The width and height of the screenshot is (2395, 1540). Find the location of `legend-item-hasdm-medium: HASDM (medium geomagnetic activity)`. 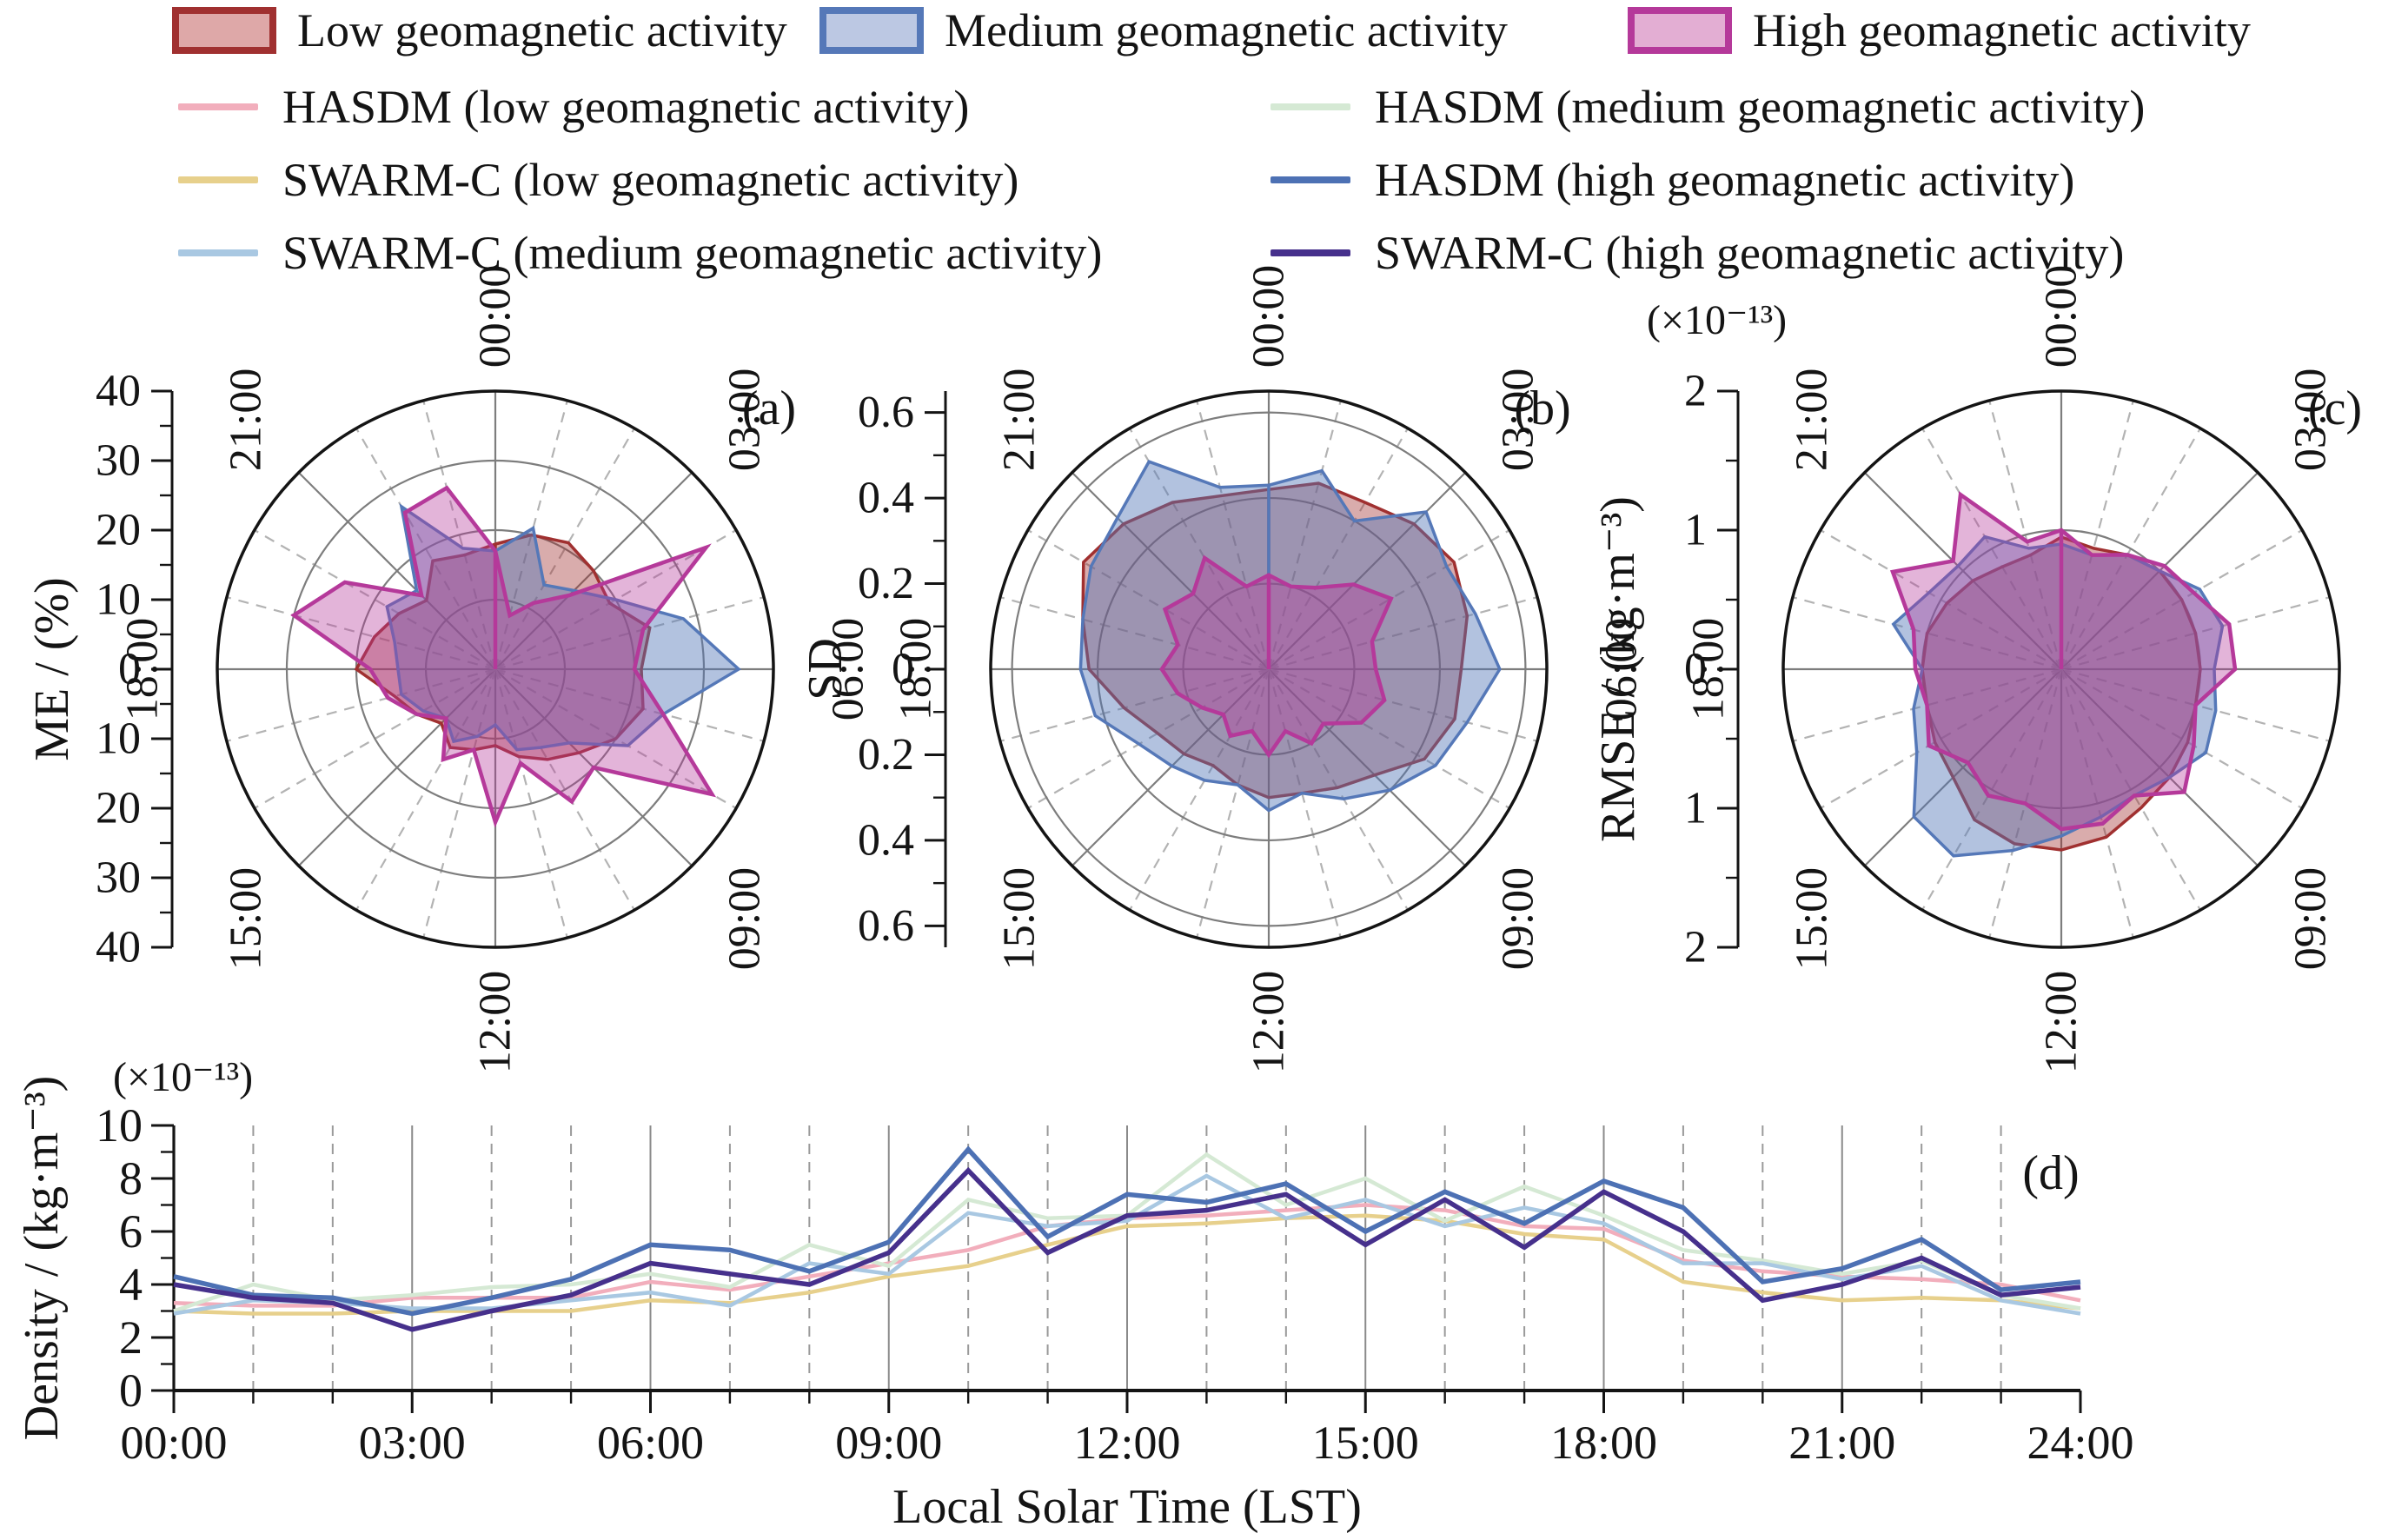

legend-item-hasdm-medium: HASDM (medium geomagnetic activity) is located at coordinates (1707, 107).